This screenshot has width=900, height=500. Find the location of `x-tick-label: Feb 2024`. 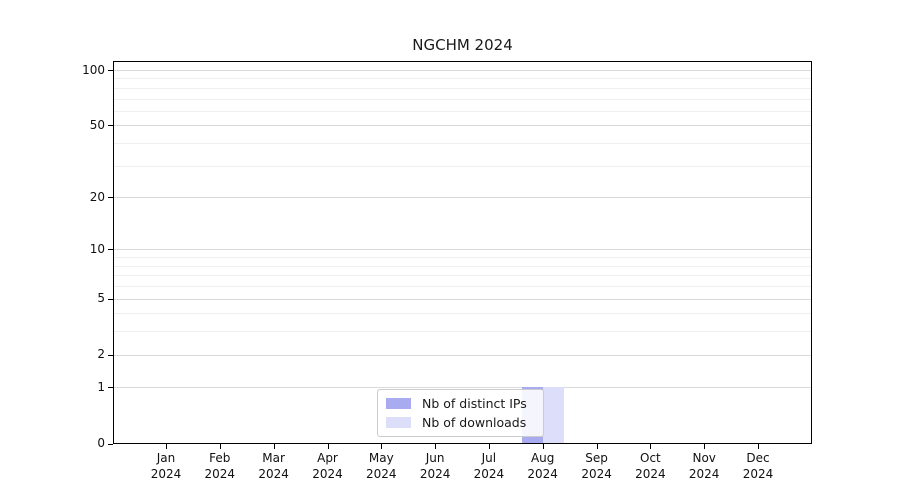

x-tick-label: Feb 2024 is located at coordinates (220, 466).